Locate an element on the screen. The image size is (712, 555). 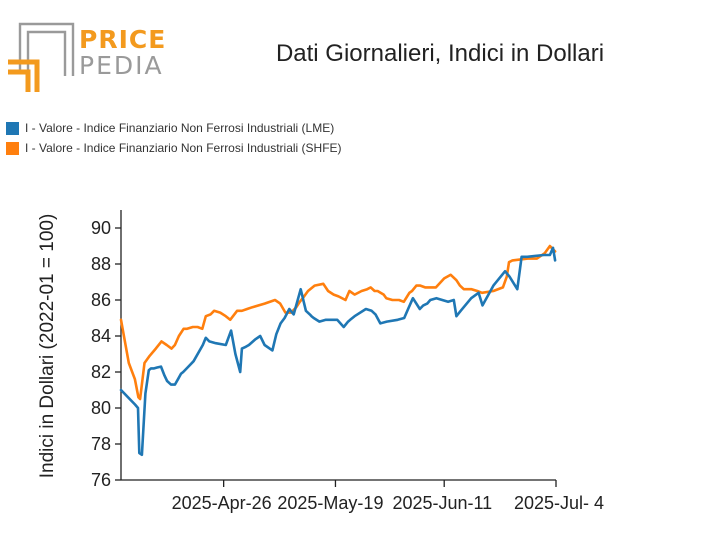
x-tick-label: 2025-Apr-26 is located at coordinates (222, 503).